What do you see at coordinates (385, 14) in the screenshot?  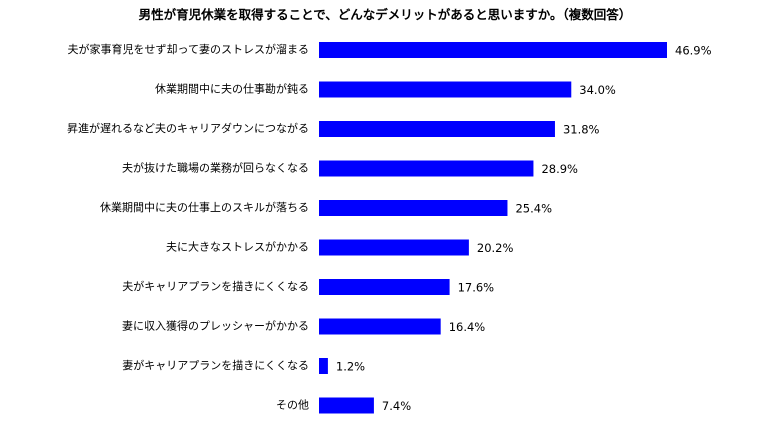 I see `chart-title: 男性が育児休業を取得することで、どんなデメリットがあると思いますか。（複数回答）` at bounding box center [385, 14].